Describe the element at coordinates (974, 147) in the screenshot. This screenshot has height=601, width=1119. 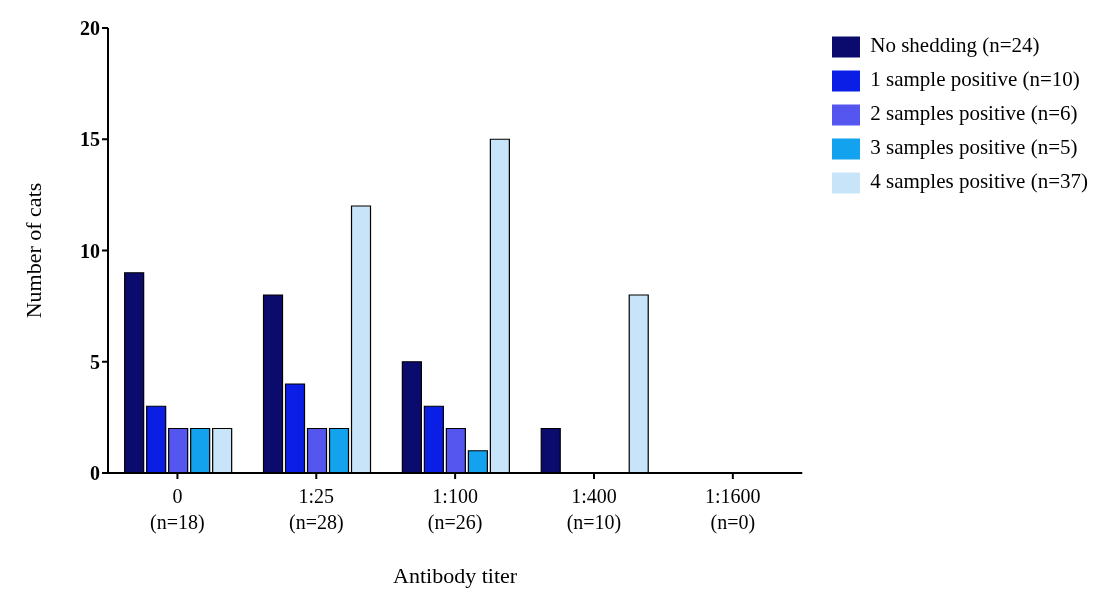
I see `legend-label: 3 samples positive (n=5)` at that location.